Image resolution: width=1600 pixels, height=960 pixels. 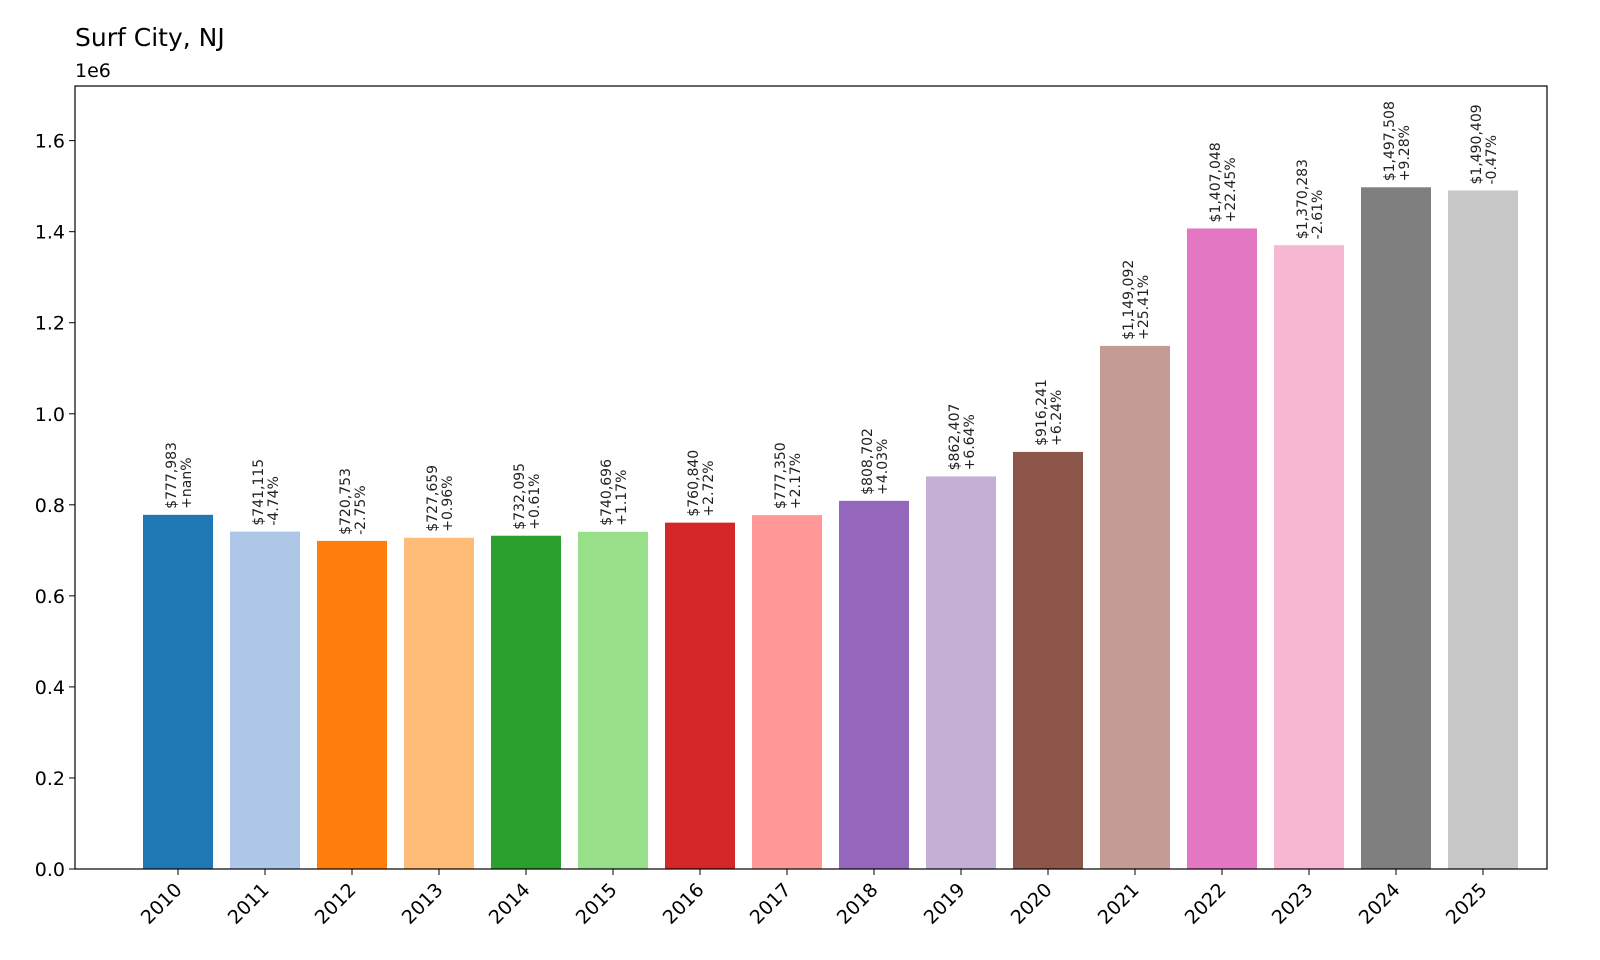 I want to click on bar-value-label-2025: $1,490,409, so click(x=1477, y=144).